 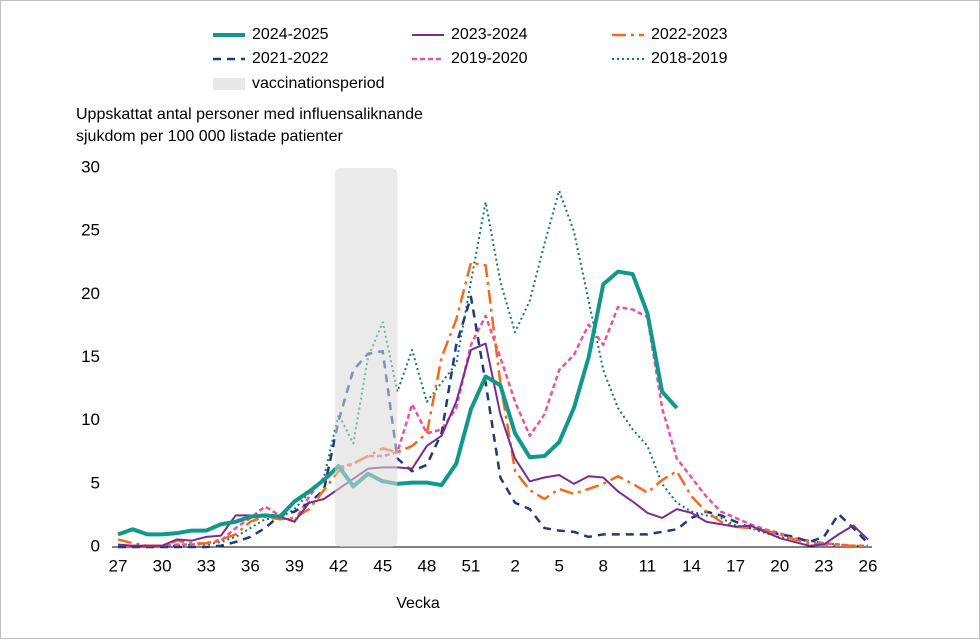 I want to click on x-tick-label: 5, so click(x=558, y=565).